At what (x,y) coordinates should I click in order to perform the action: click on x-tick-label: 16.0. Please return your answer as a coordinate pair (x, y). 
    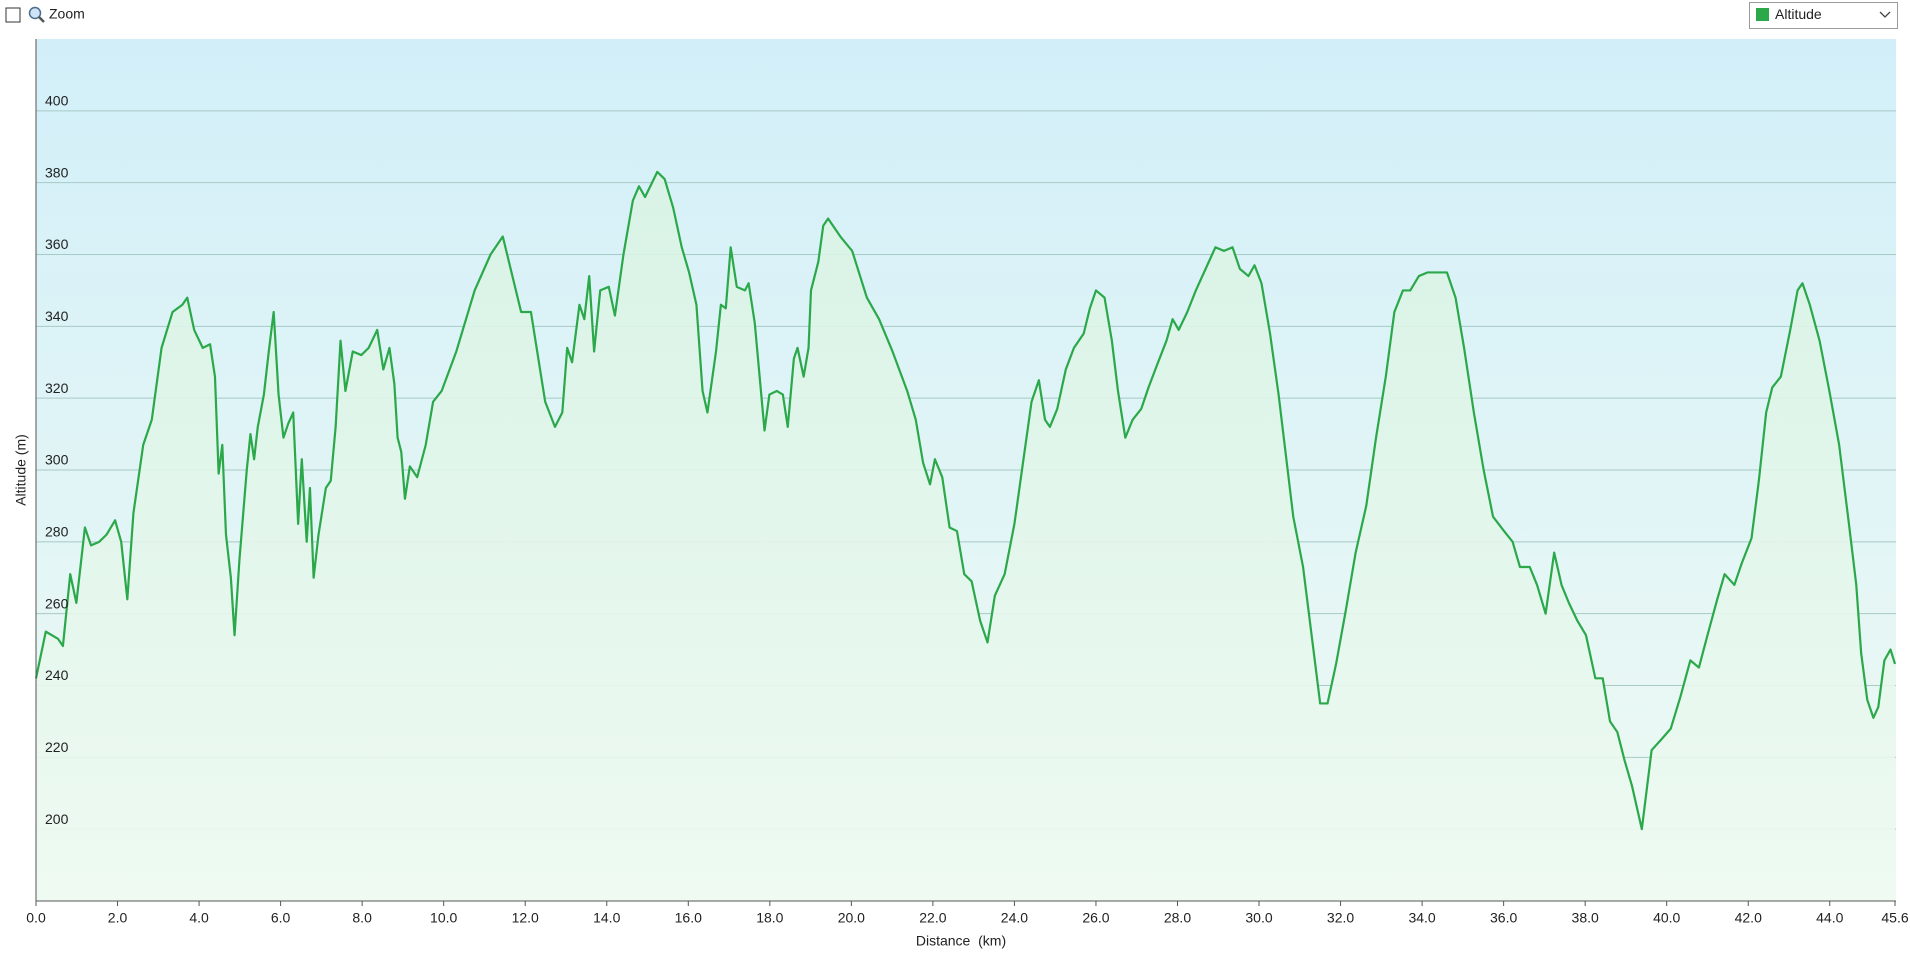
    Looking at the image, I should click on (688, 918).